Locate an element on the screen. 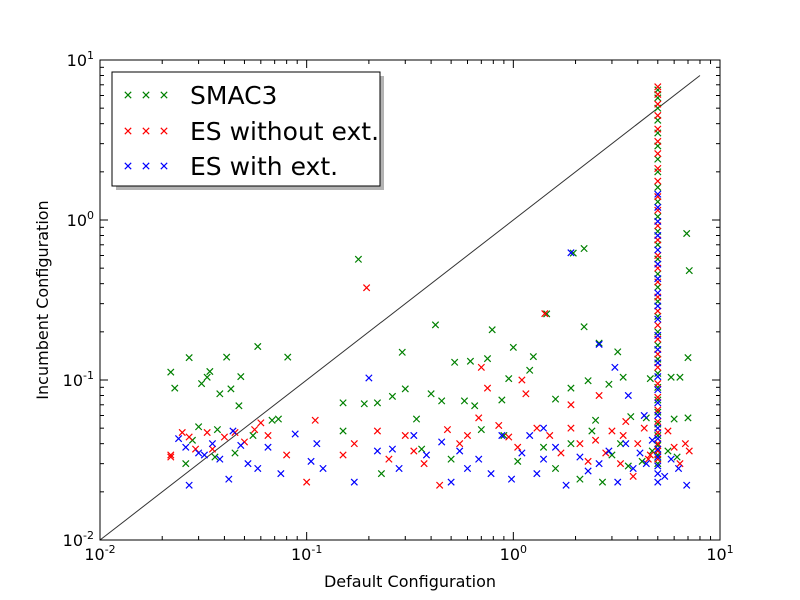 The image size is (800, 600). y-tick-label: 101 is located at coordinates (80, 59).